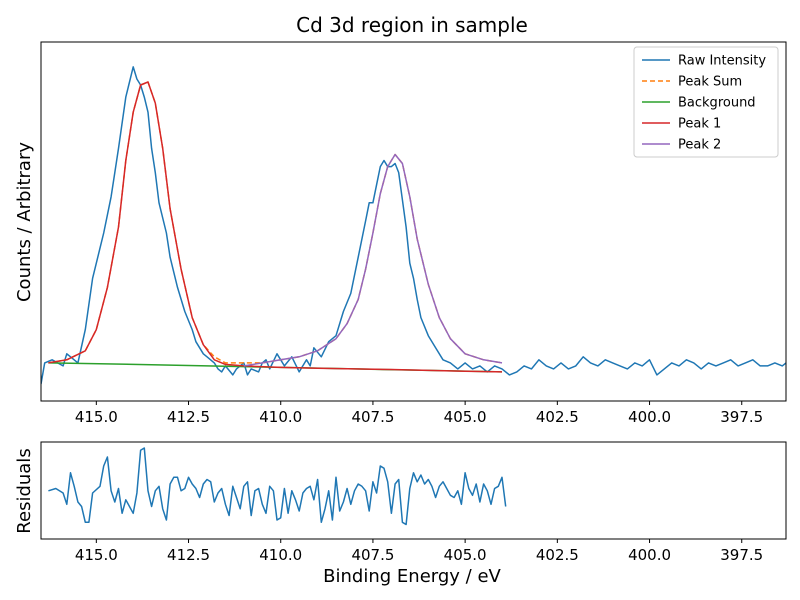 This screenshot has height=600, width=800. What do you see at coordinates (699, 124) in the screenshot?
I see `legend-label-peak-1: Peak 1` at bounding box center [699, 124].